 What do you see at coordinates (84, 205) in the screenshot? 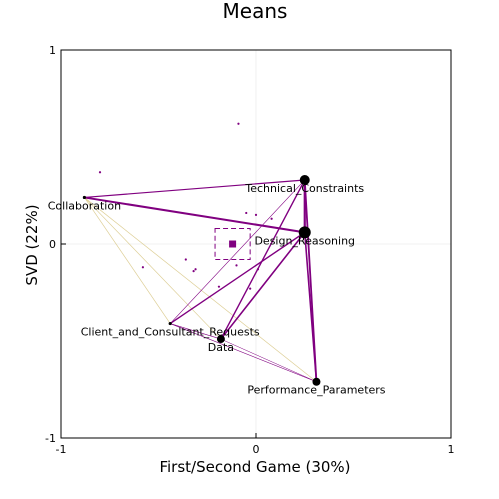
I see `node-label: Collaboration` at bounding box center [84, 205].